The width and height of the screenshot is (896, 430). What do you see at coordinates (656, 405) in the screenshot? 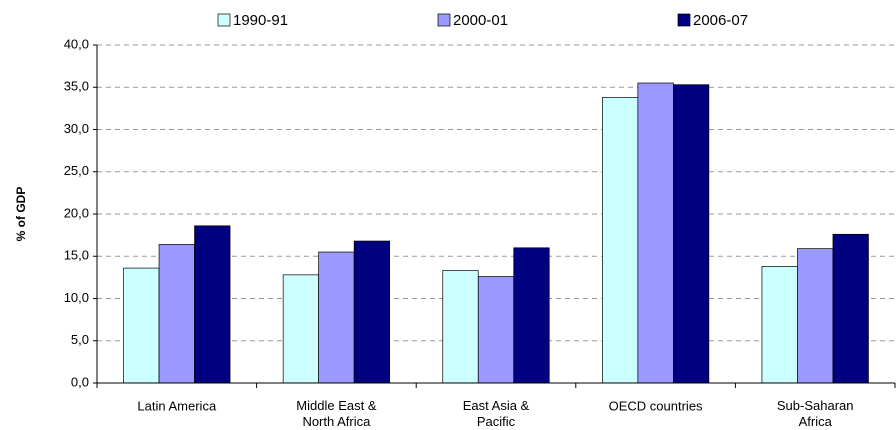
I see `x-tick-label: OECD countries` at bounding box center [656, 405].